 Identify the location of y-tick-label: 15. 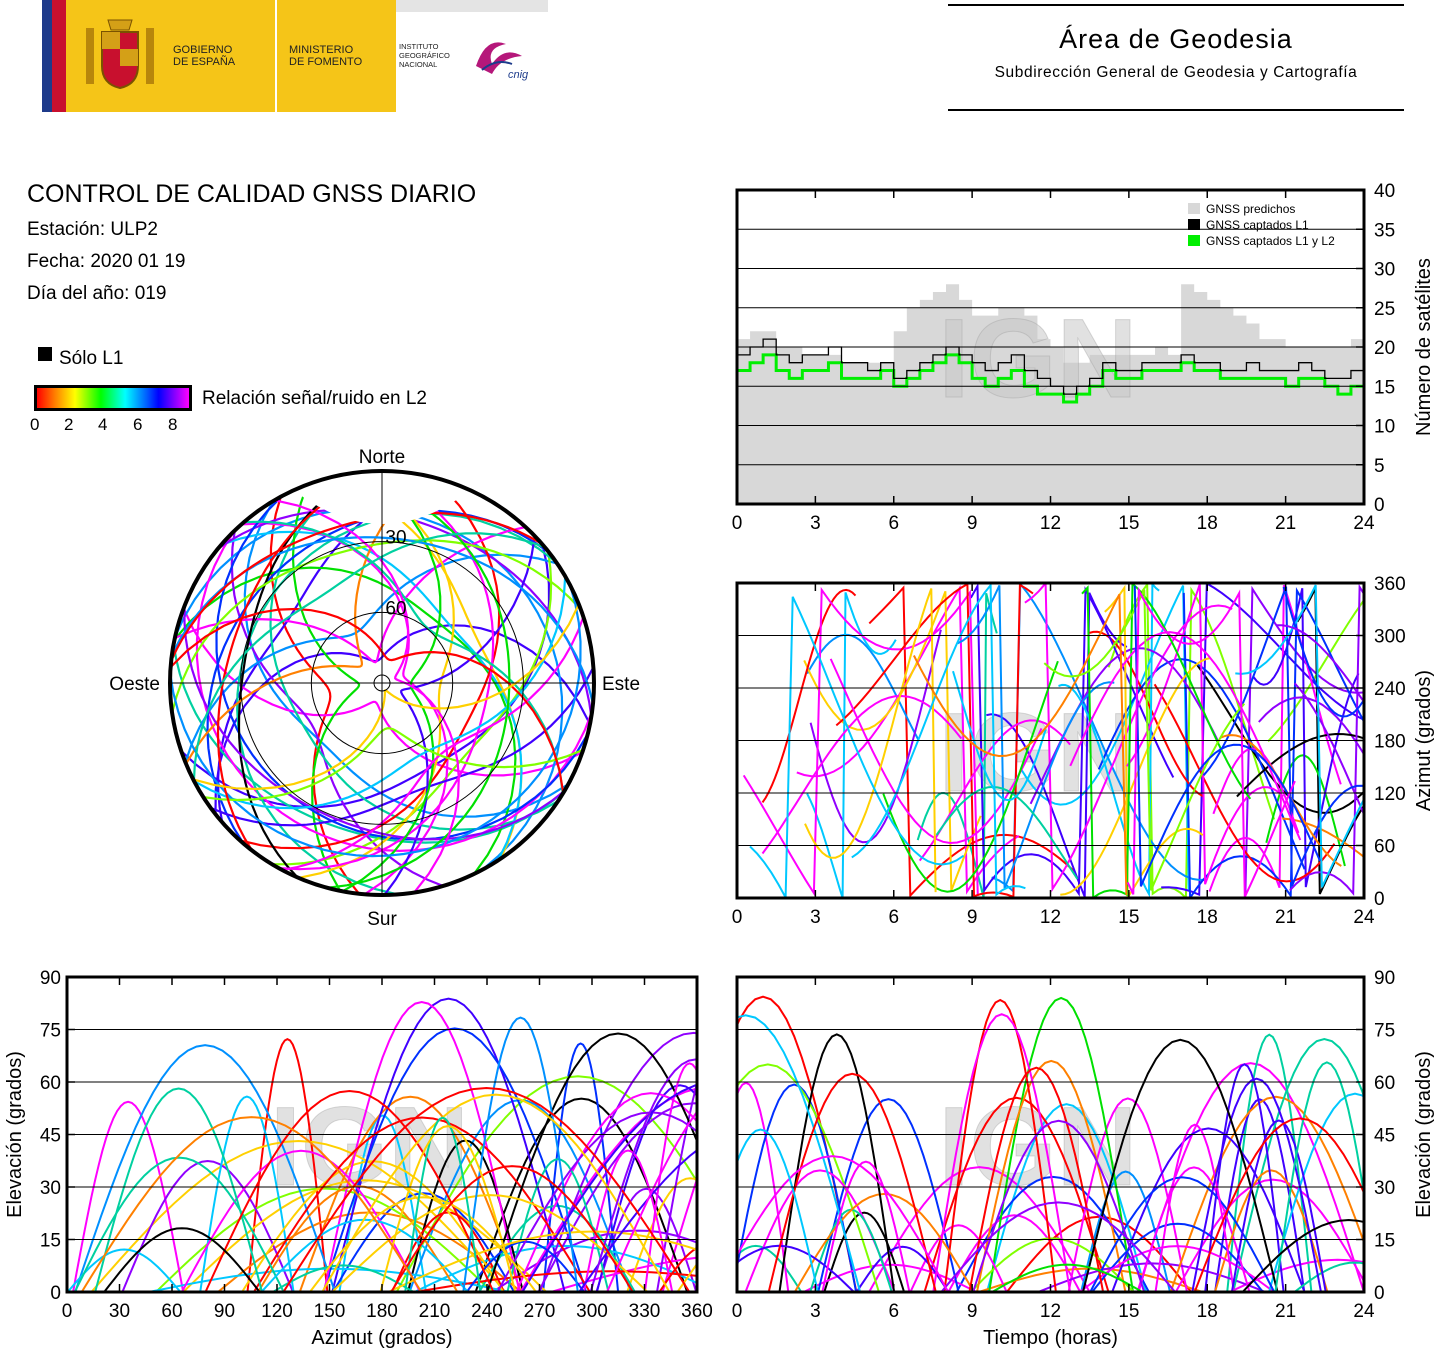
(1384, 1241).